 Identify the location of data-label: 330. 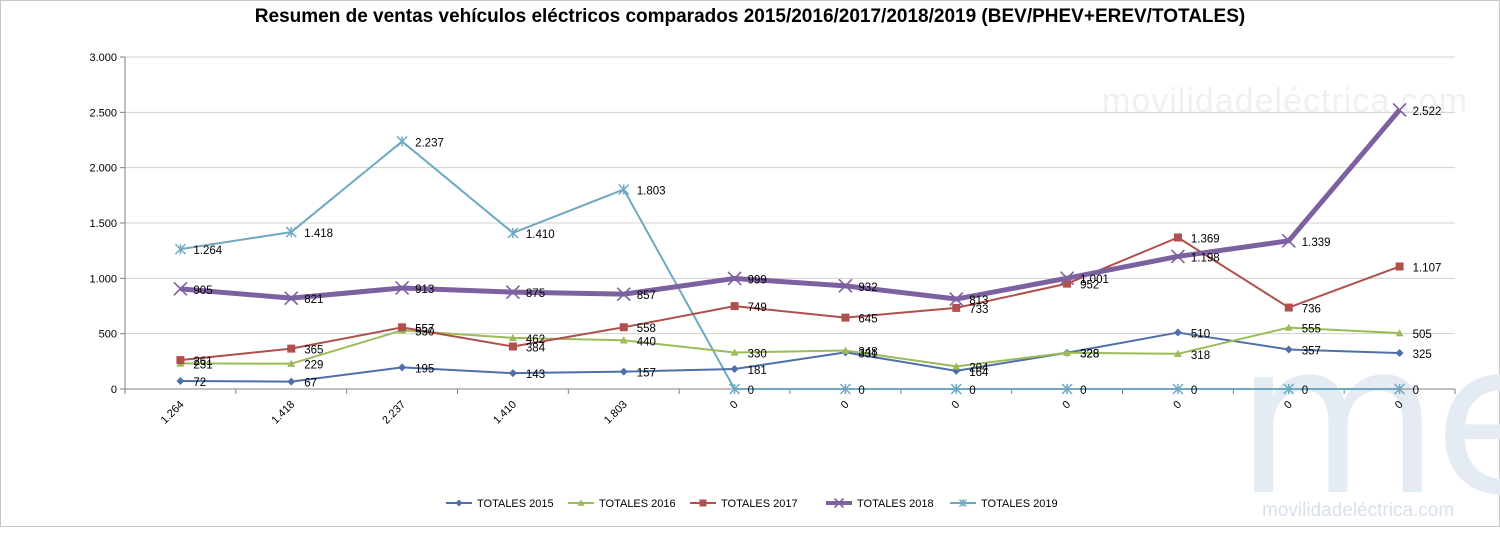
(757, 354).